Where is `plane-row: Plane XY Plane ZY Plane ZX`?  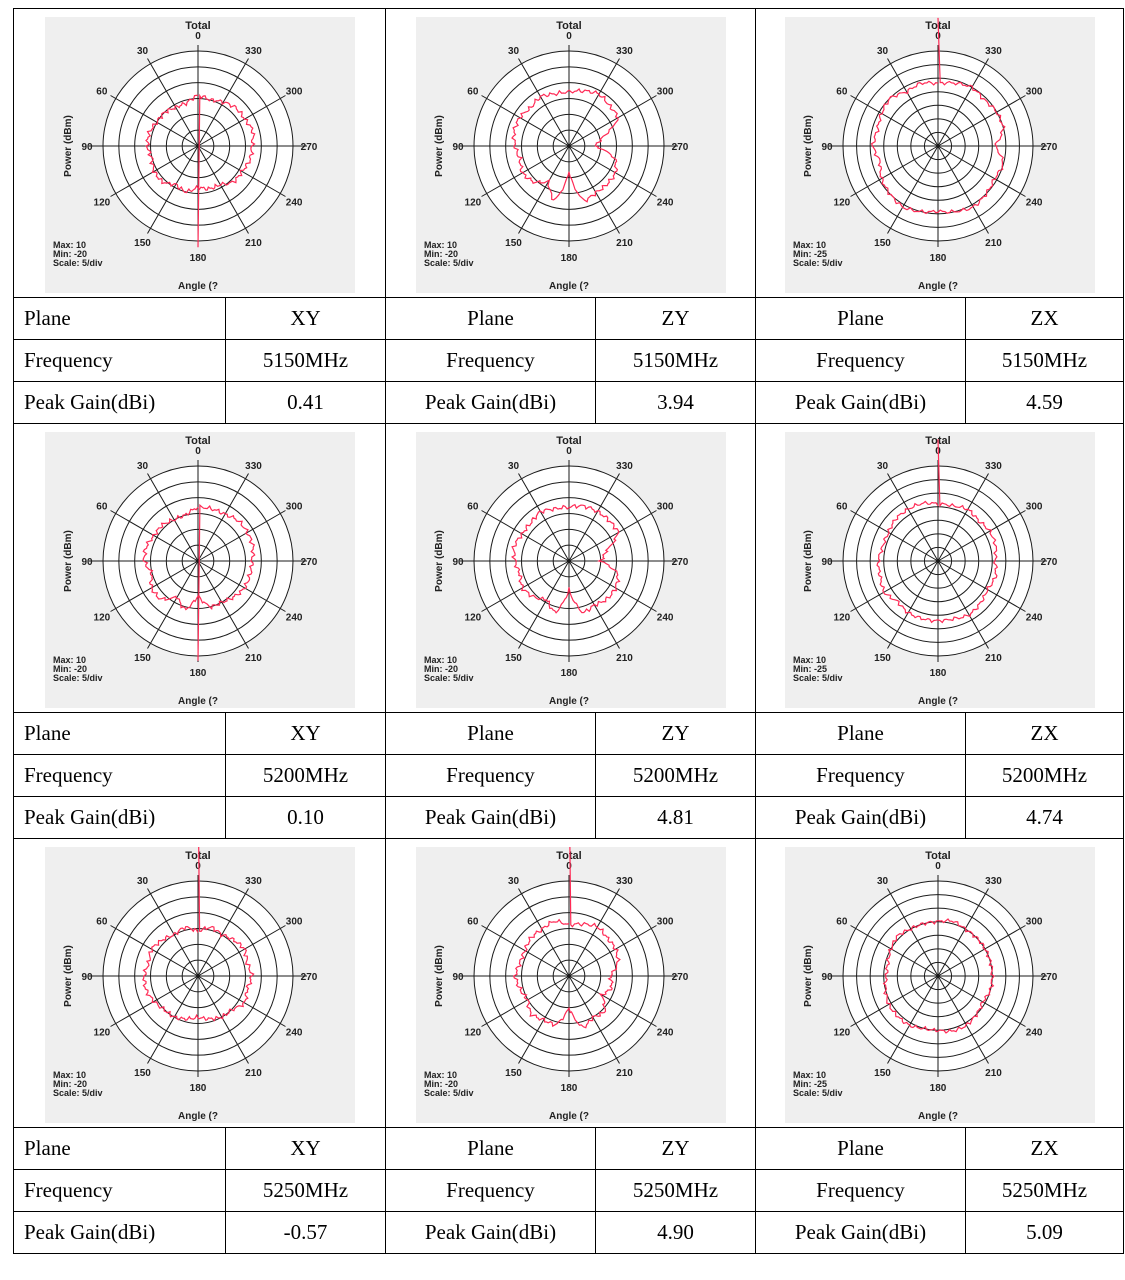
plane-row: Plane XY Plane ZY Plane ZX is located at coordinates (568, 733).